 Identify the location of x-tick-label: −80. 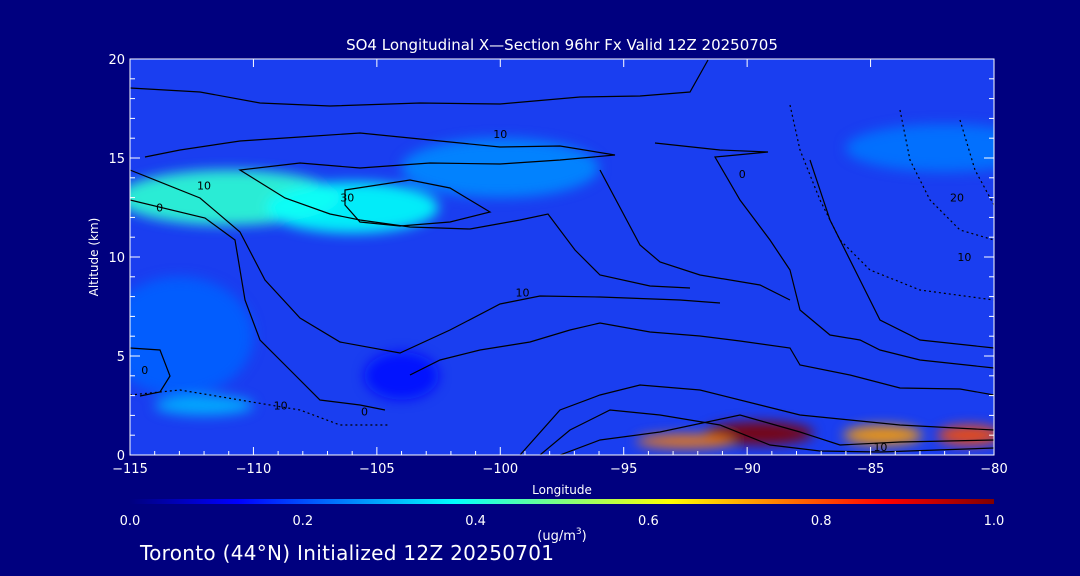
(993, 469).